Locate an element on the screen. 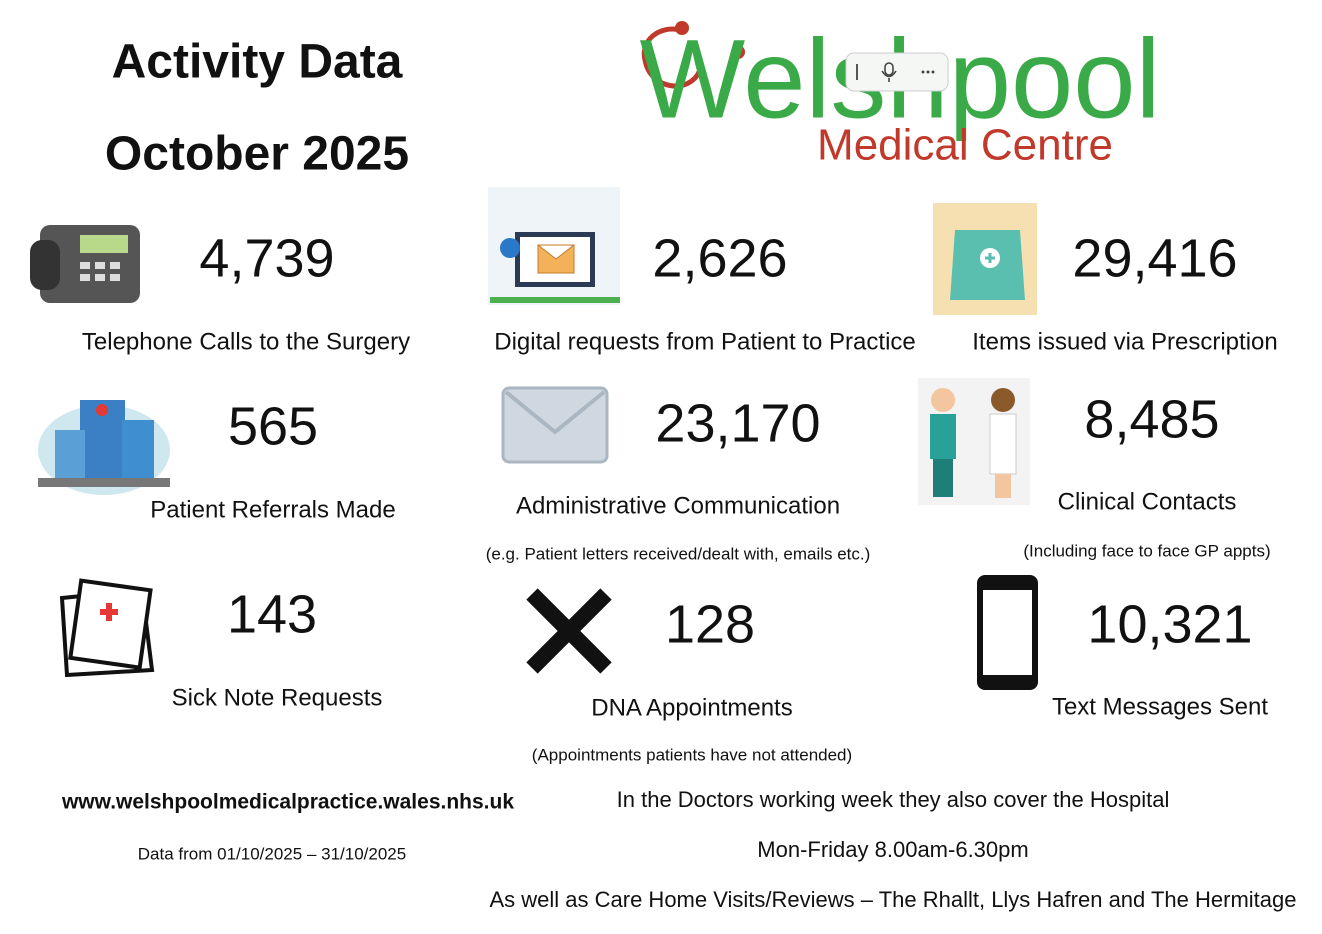 Image resolution: width=1322 pixels, height=934 pixels. stat-value: 2,626 is located at coordinates (719, 258).